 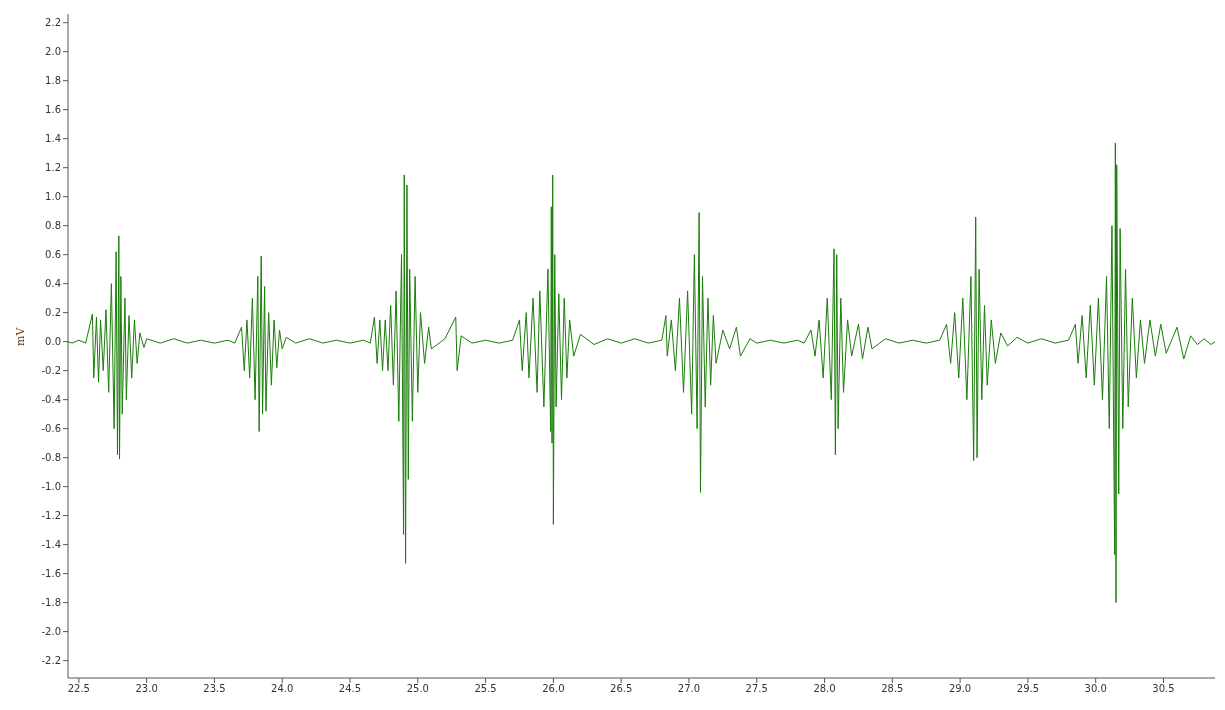 I want to click on y-tick-label: 1.4, so click(x=53, y=139).